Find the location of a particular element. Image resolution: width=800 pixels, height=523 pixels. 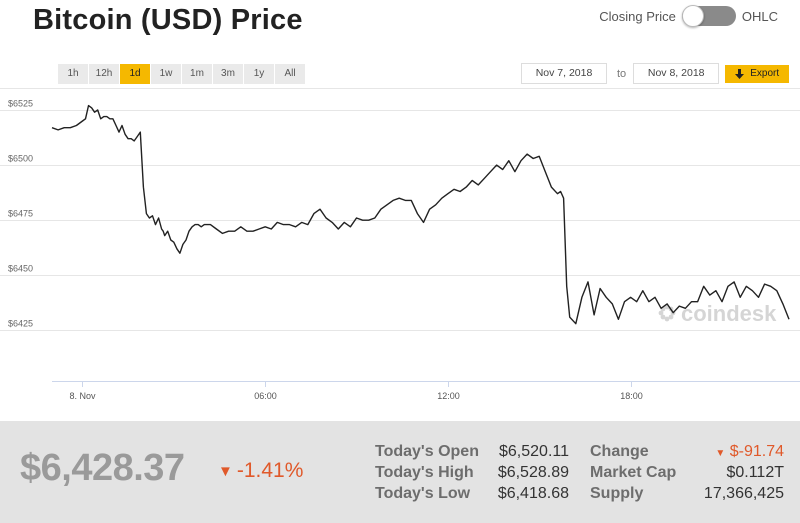

change-value: ▼ $-91.74 is located at coordinates (749, 452).